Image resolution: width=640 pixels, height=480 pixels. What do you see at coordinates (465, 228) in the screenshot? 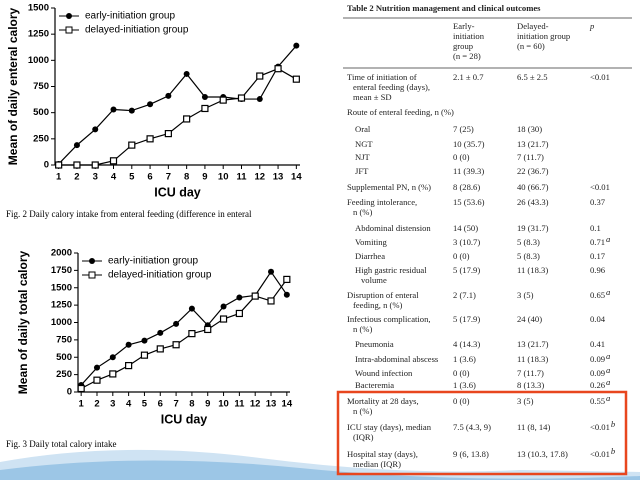
I see `cell: 14 (50)` at bounding box center [465, 228].